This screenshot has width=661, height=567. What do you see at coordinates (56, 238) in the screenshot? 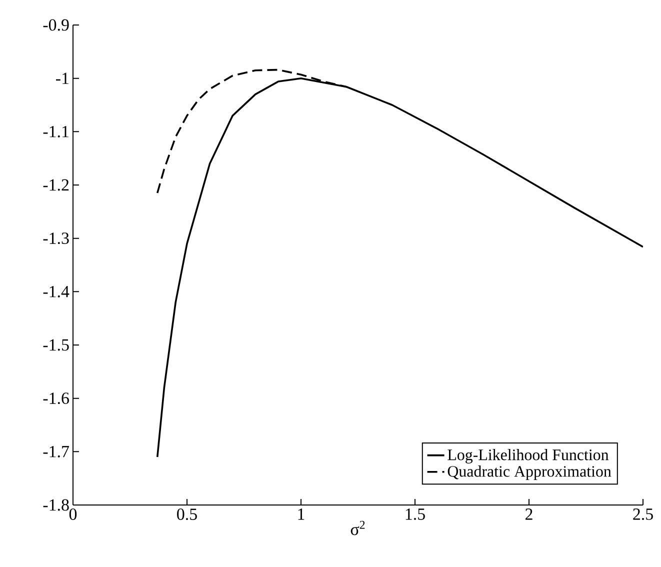
I see `y-tick-label: -1.3` at bounding box center [56, 238].